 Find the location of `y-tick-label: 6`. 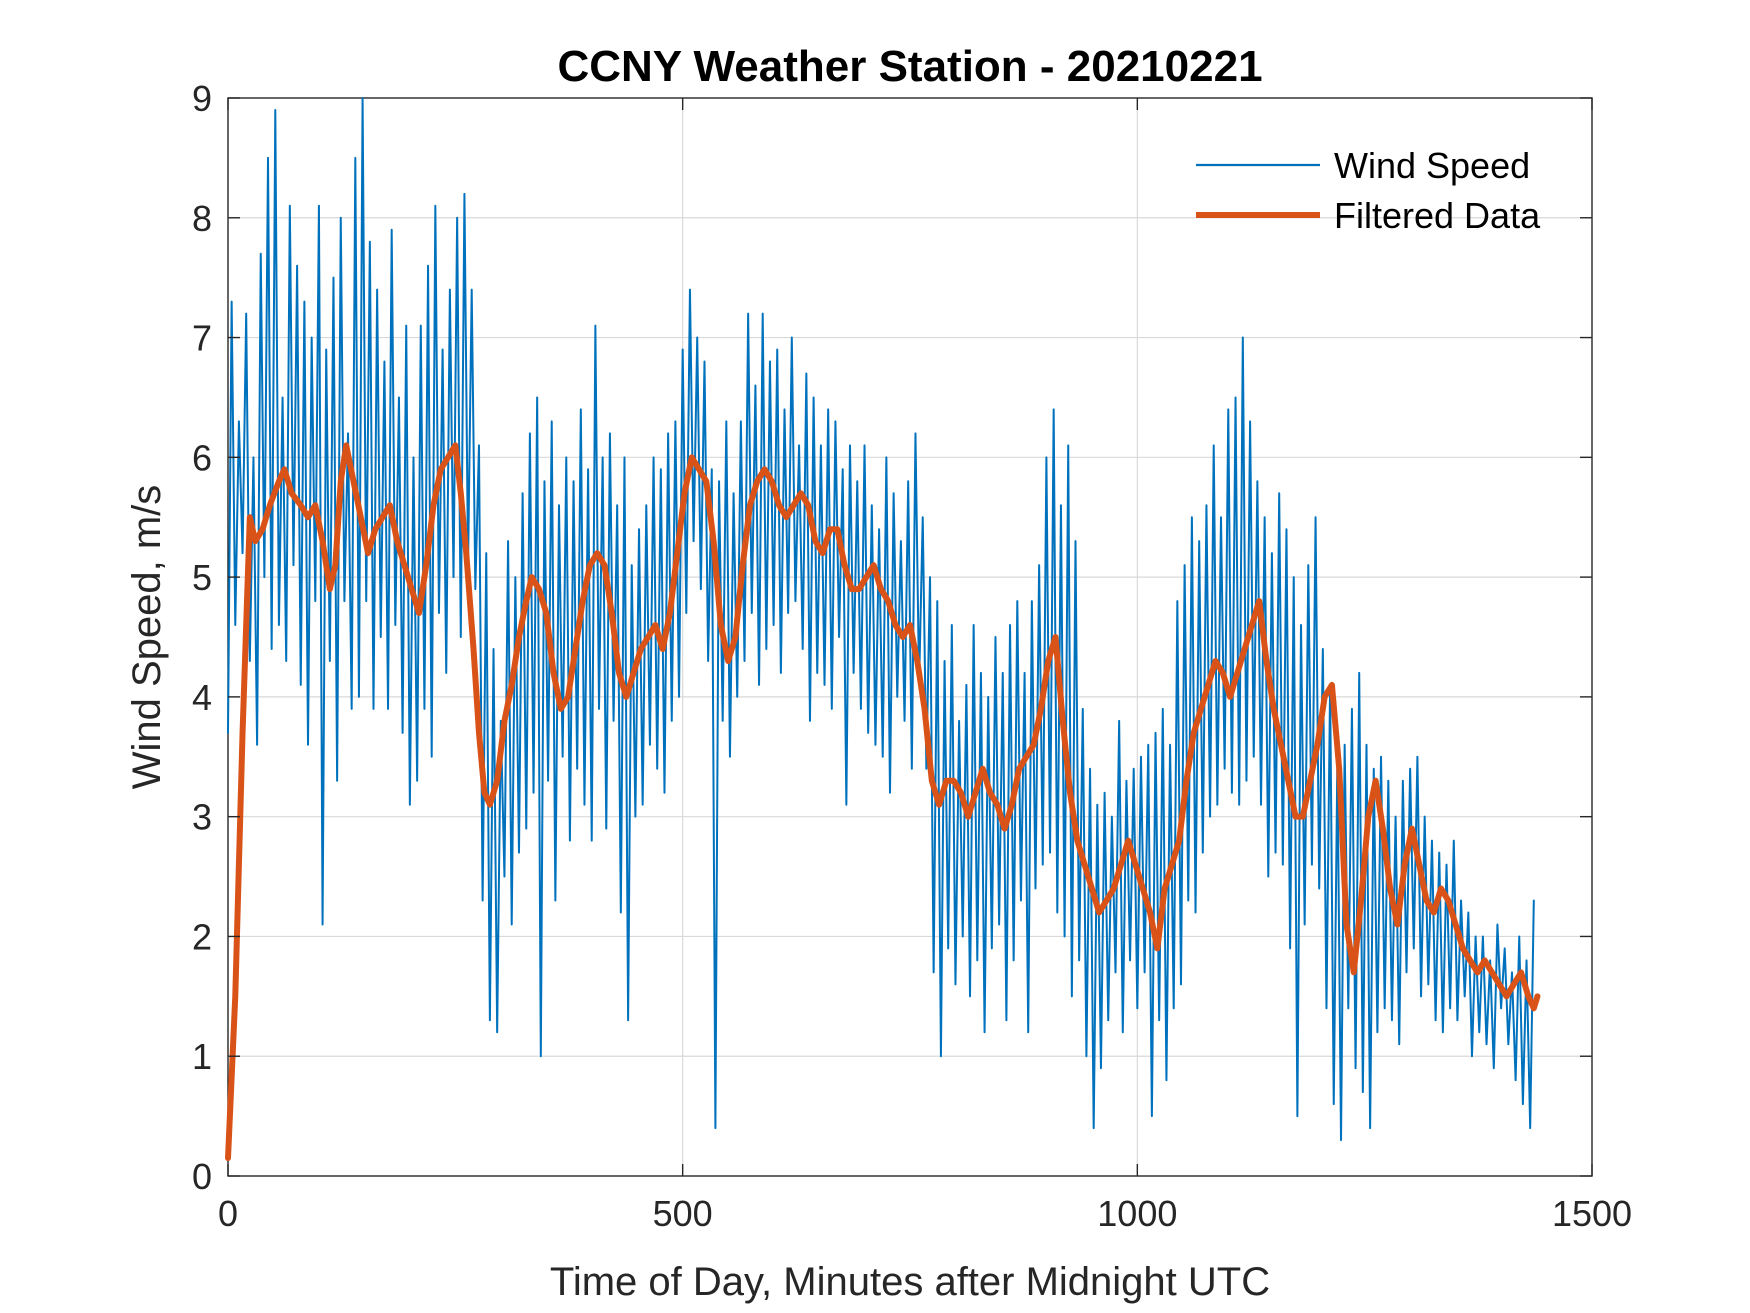

y-tick-label: 6 is located at coordinates (202, 457).